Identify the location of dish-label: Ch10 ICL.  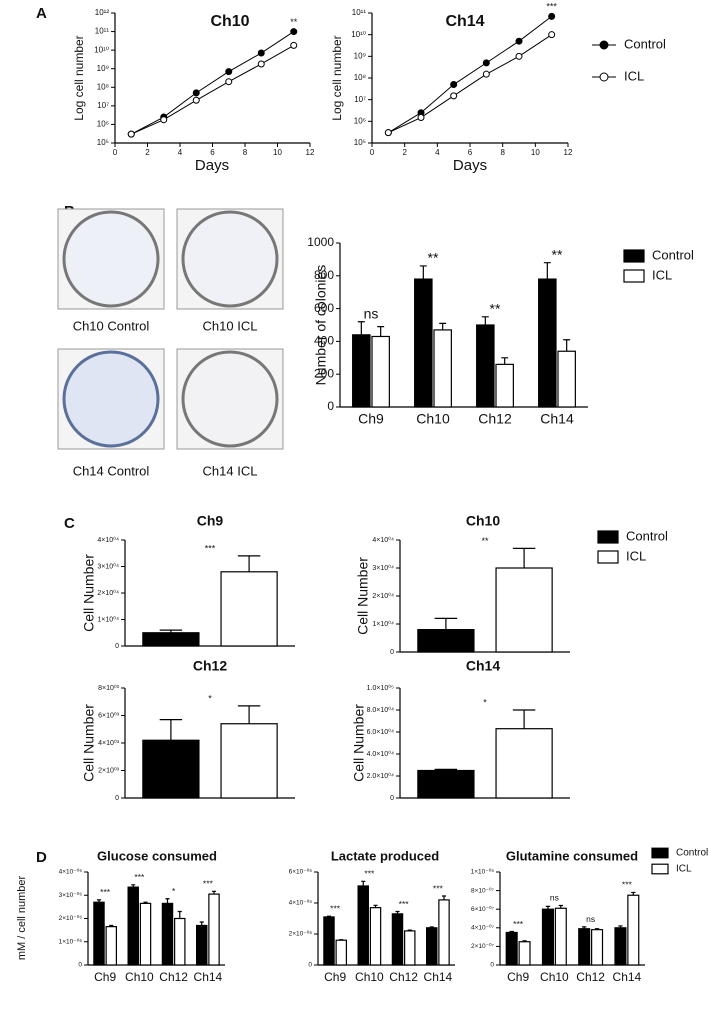
(230, 325).